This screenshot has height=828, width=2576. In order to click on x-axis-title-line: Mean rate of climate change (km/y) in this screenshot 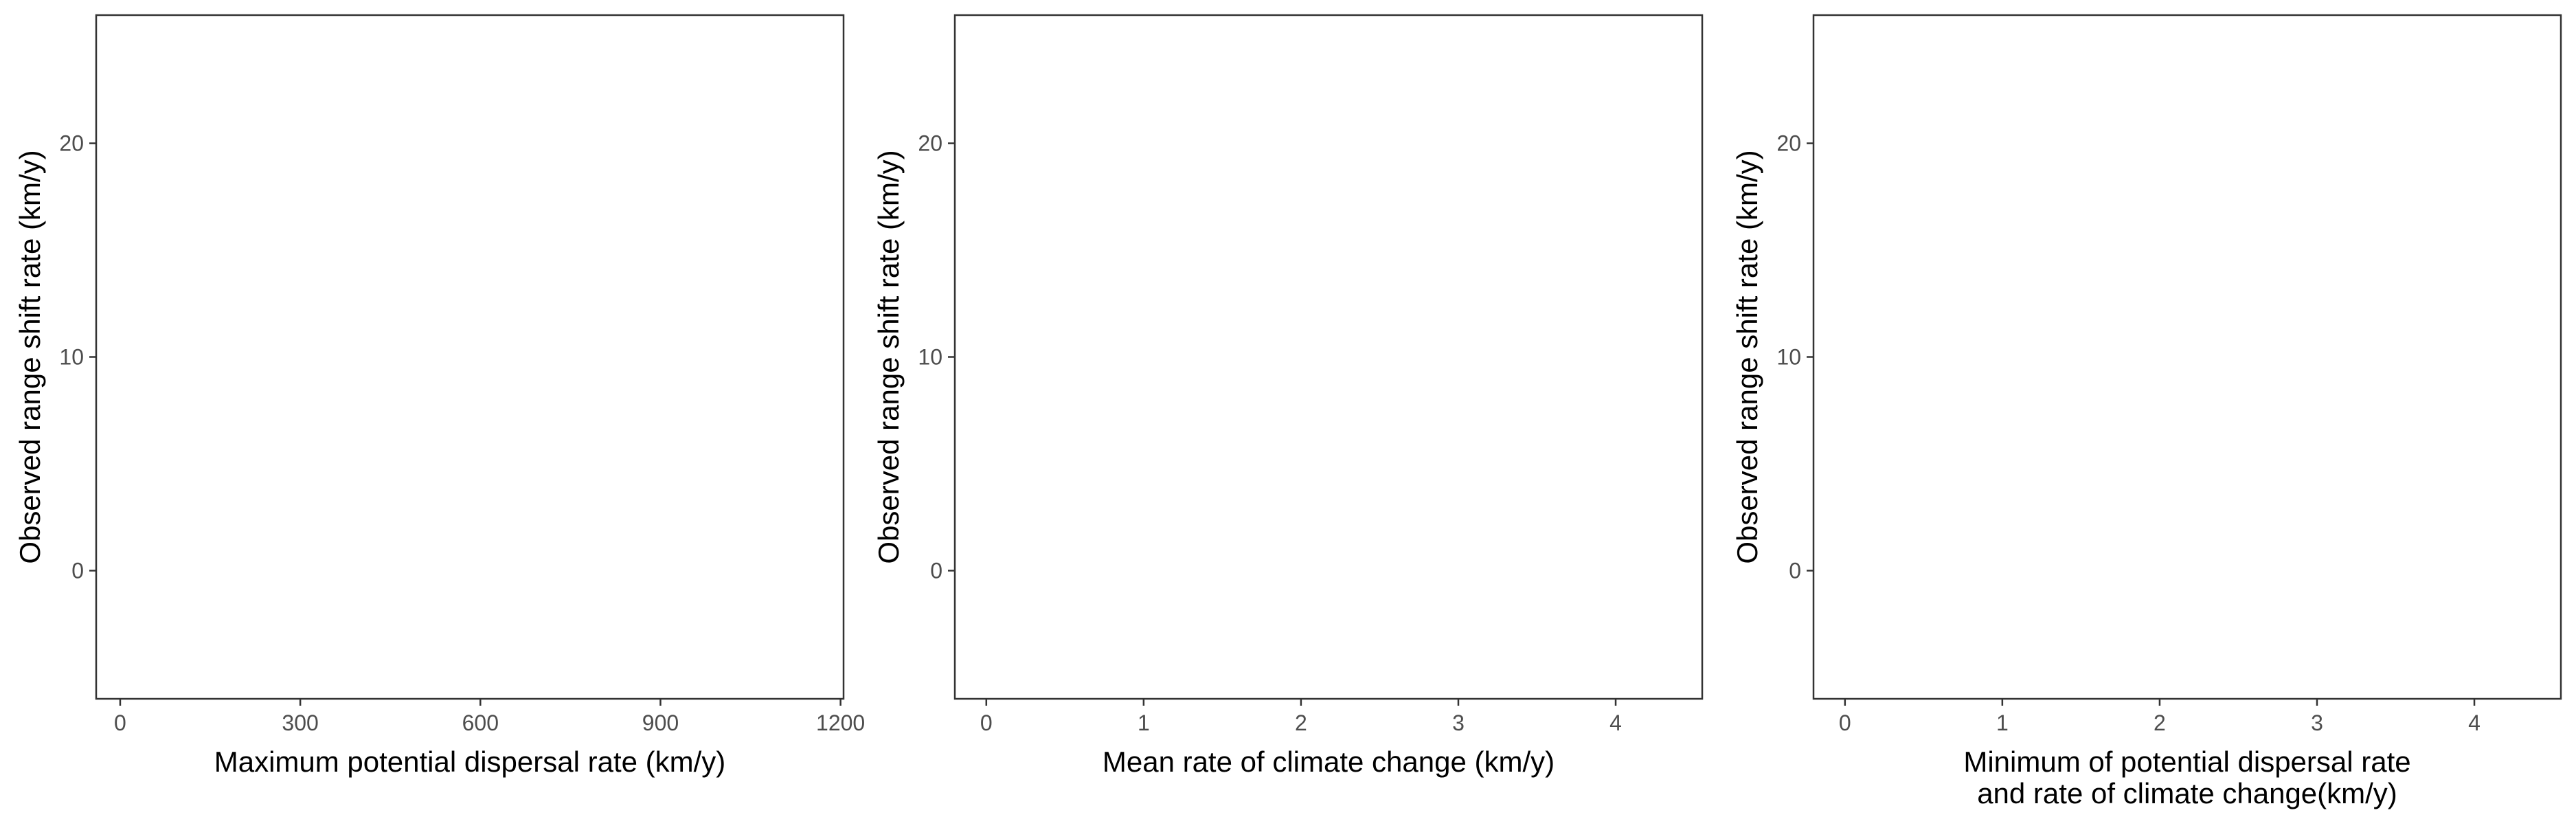, I will do `click(1329, 762)`.